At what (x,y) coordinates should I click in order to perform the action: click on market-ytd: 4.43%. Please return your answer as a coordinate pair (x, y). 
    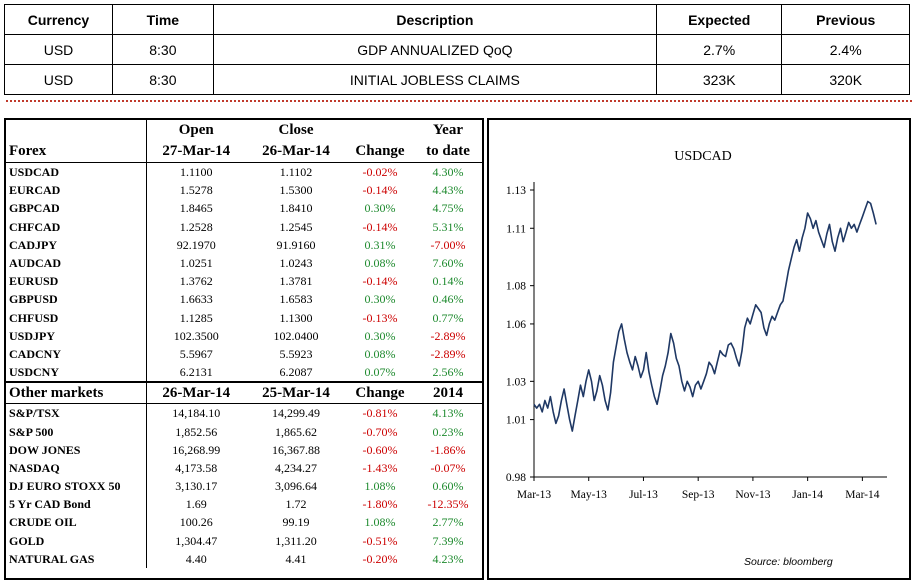
    Looking at the image, I should click on (448, 190).